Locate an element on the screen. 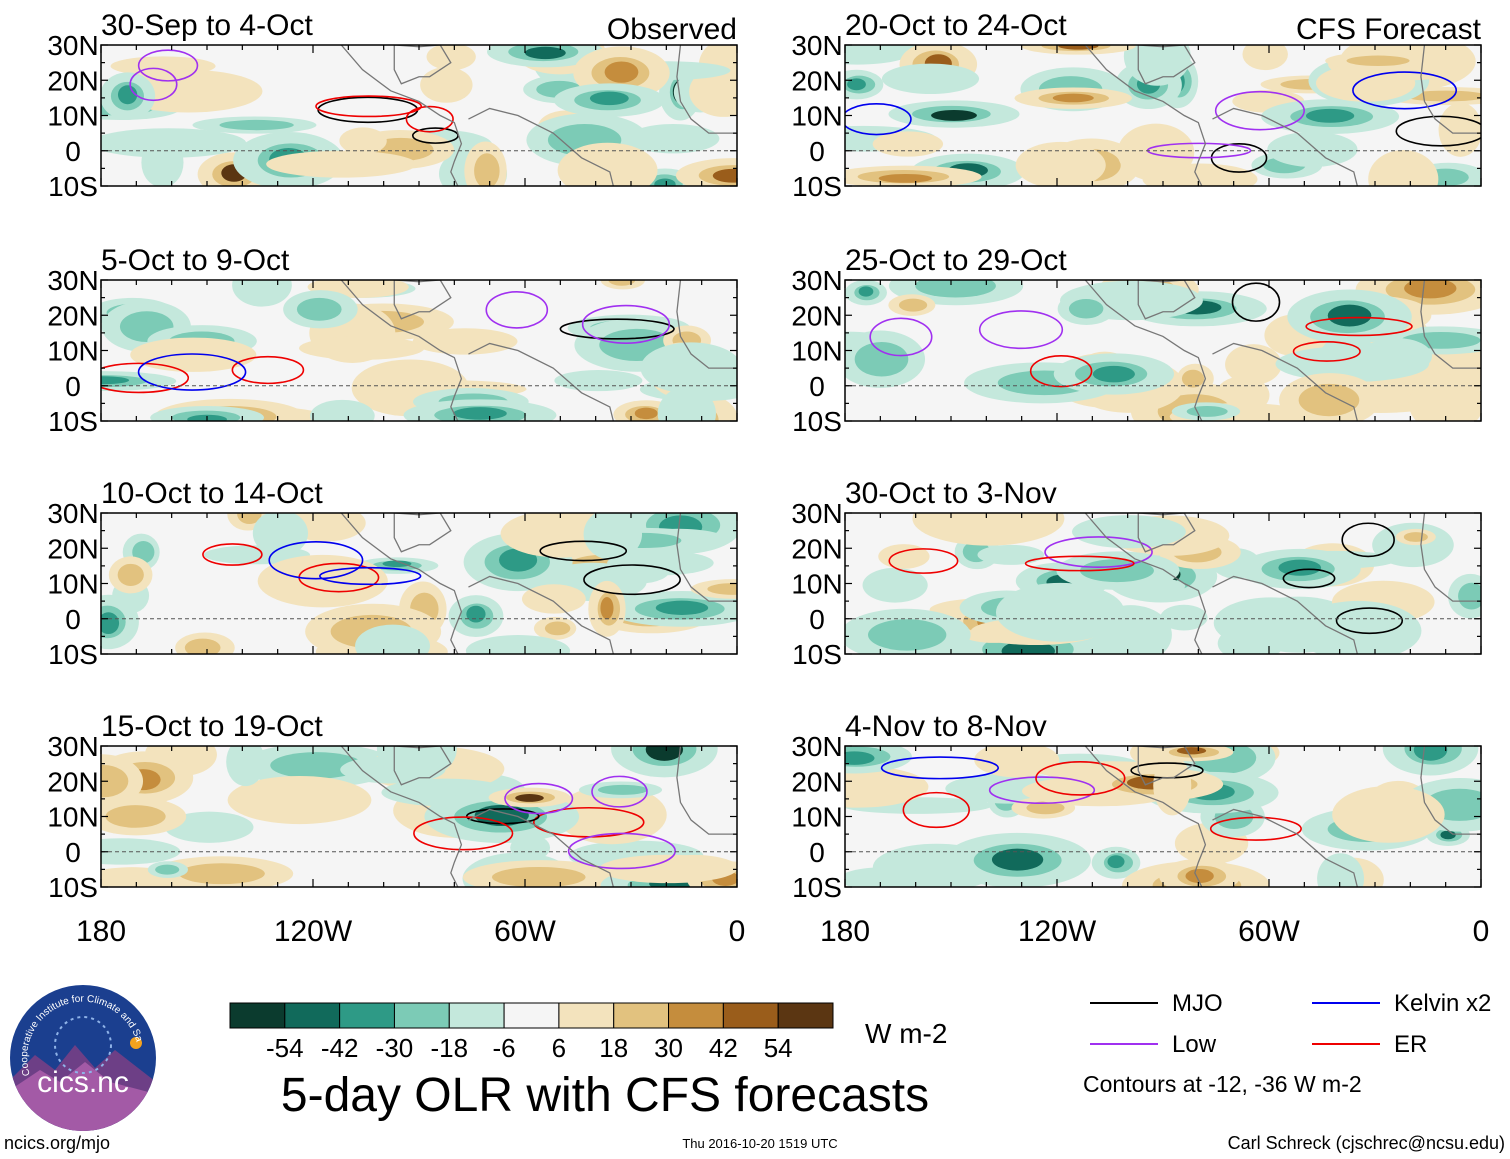 This screenshot has height=1159, width=1510. footer-url: ncics.org/mjo is located at coordinates (57, 1143).